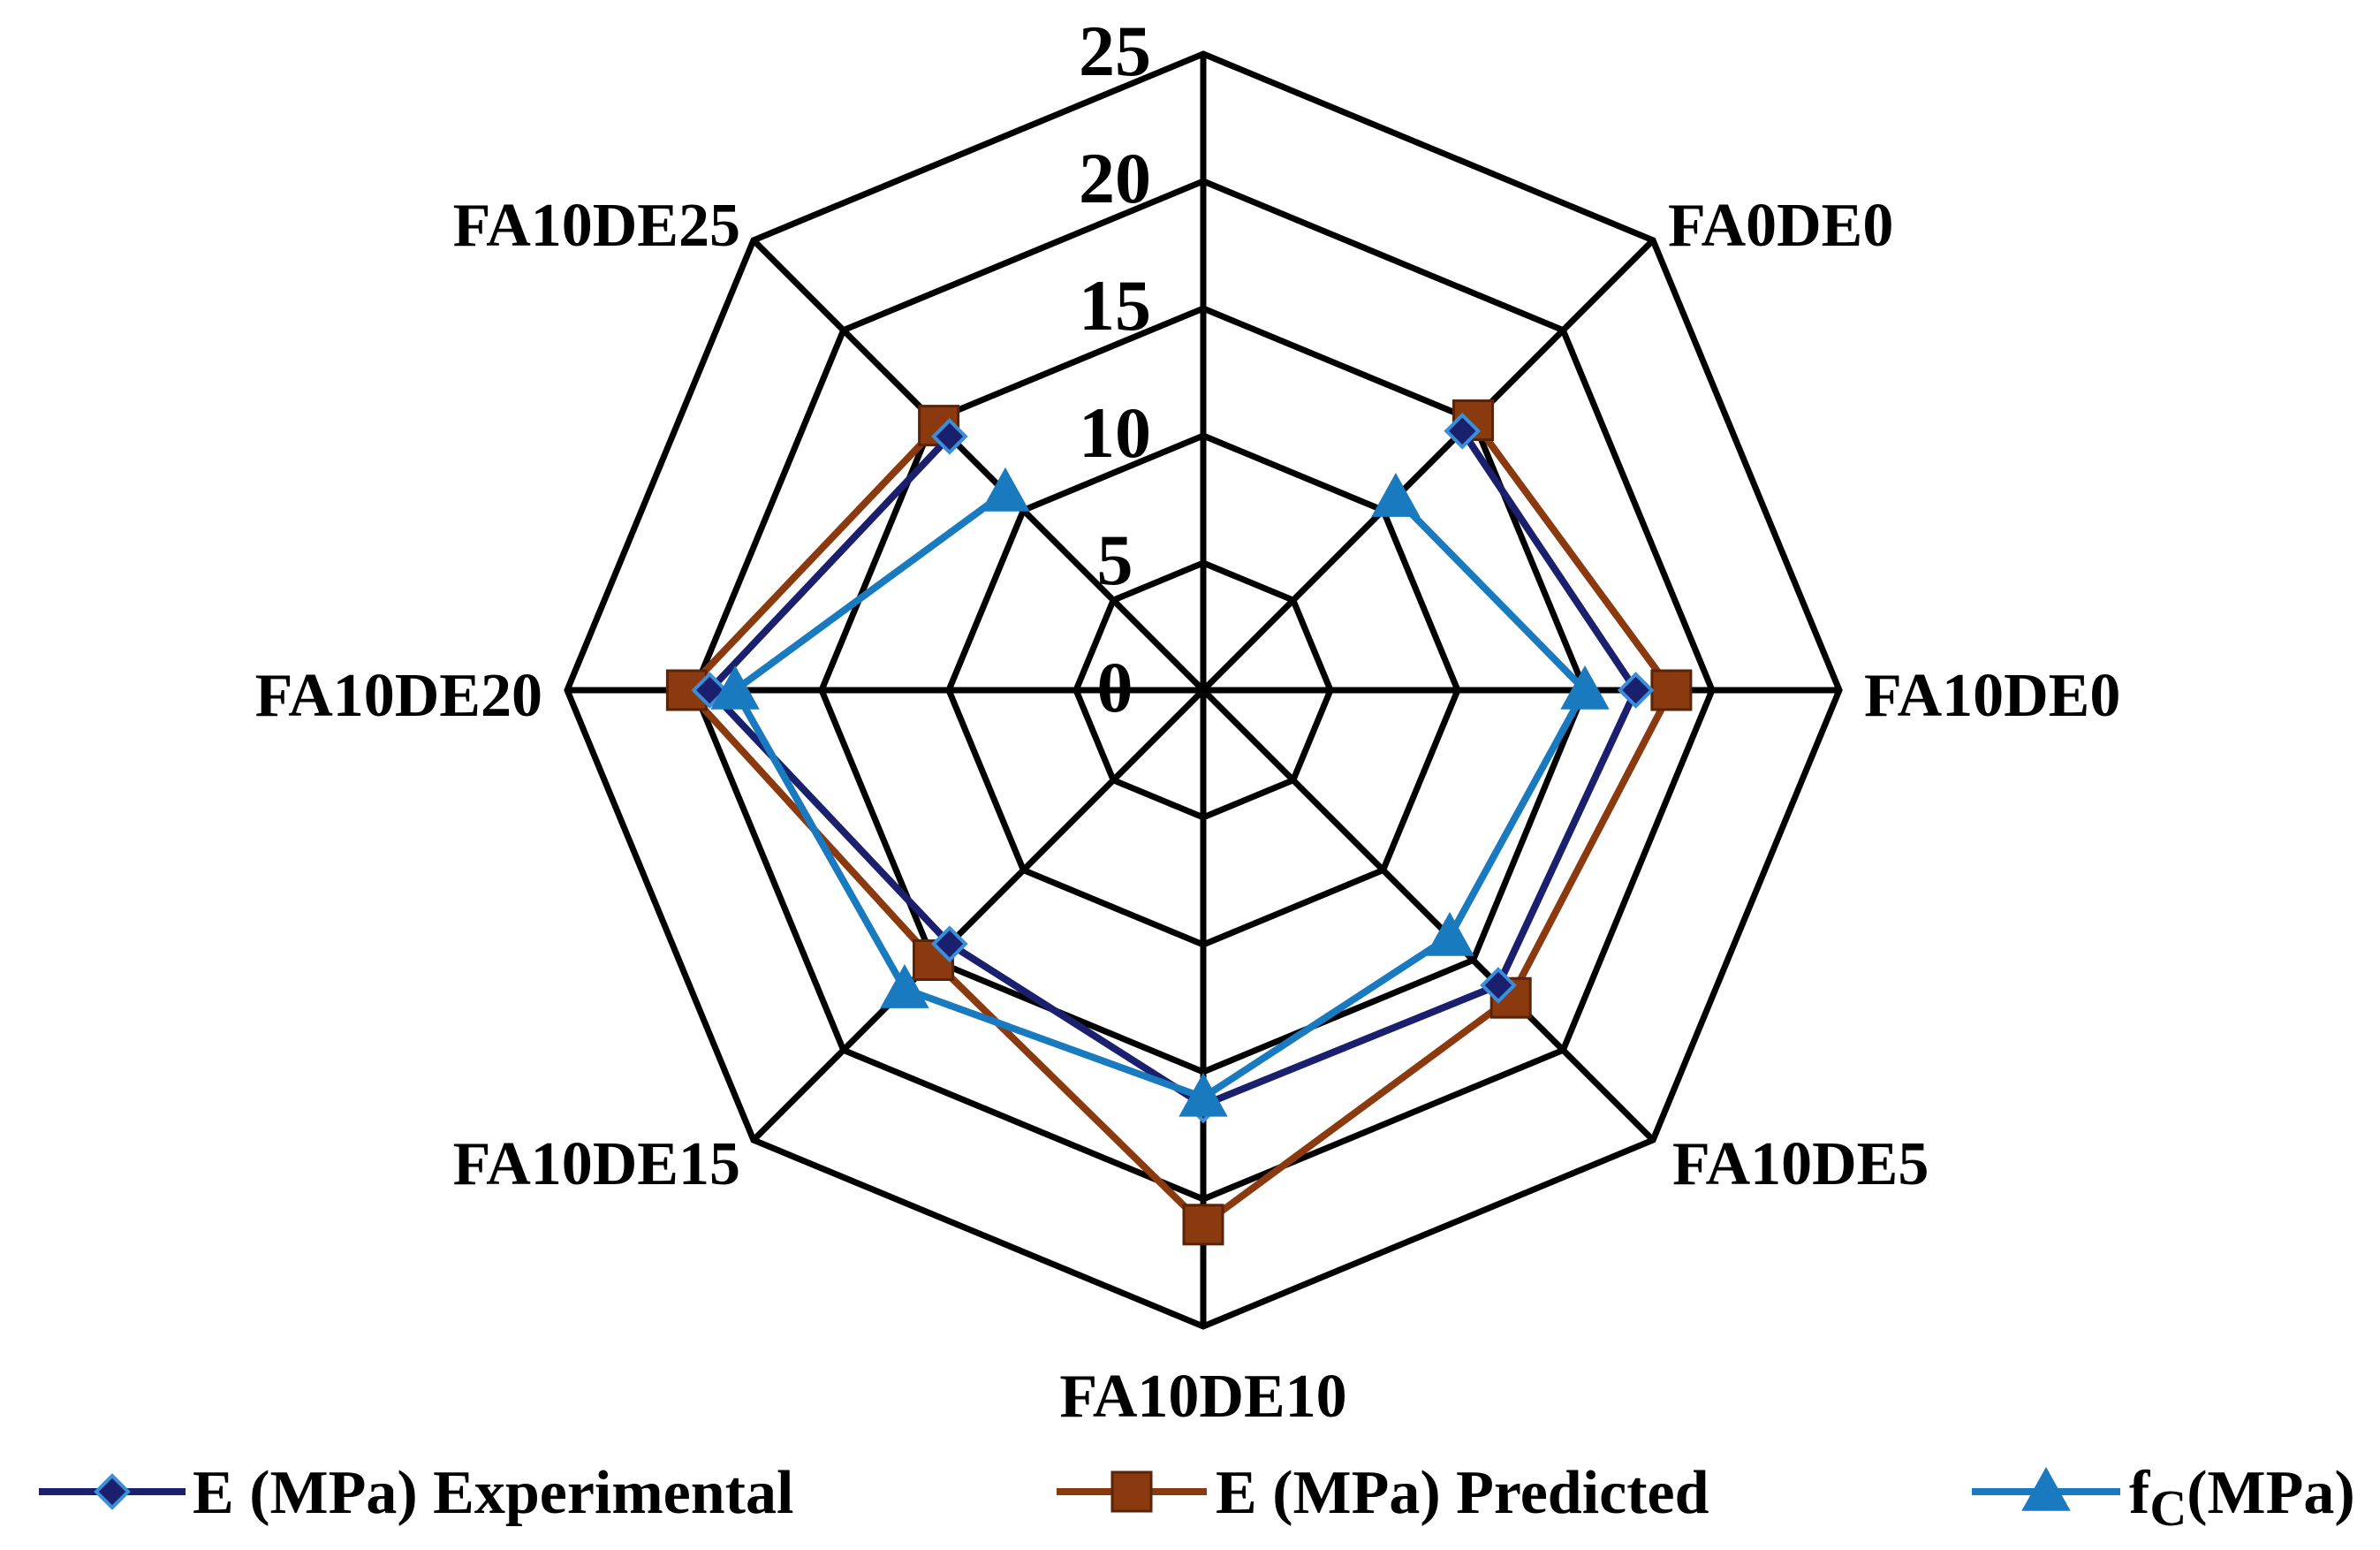  What do you see at coordinates (1115, 178) in the screenshot?
I see `tick-label-20: 20` at bounding box center [1115, 178].